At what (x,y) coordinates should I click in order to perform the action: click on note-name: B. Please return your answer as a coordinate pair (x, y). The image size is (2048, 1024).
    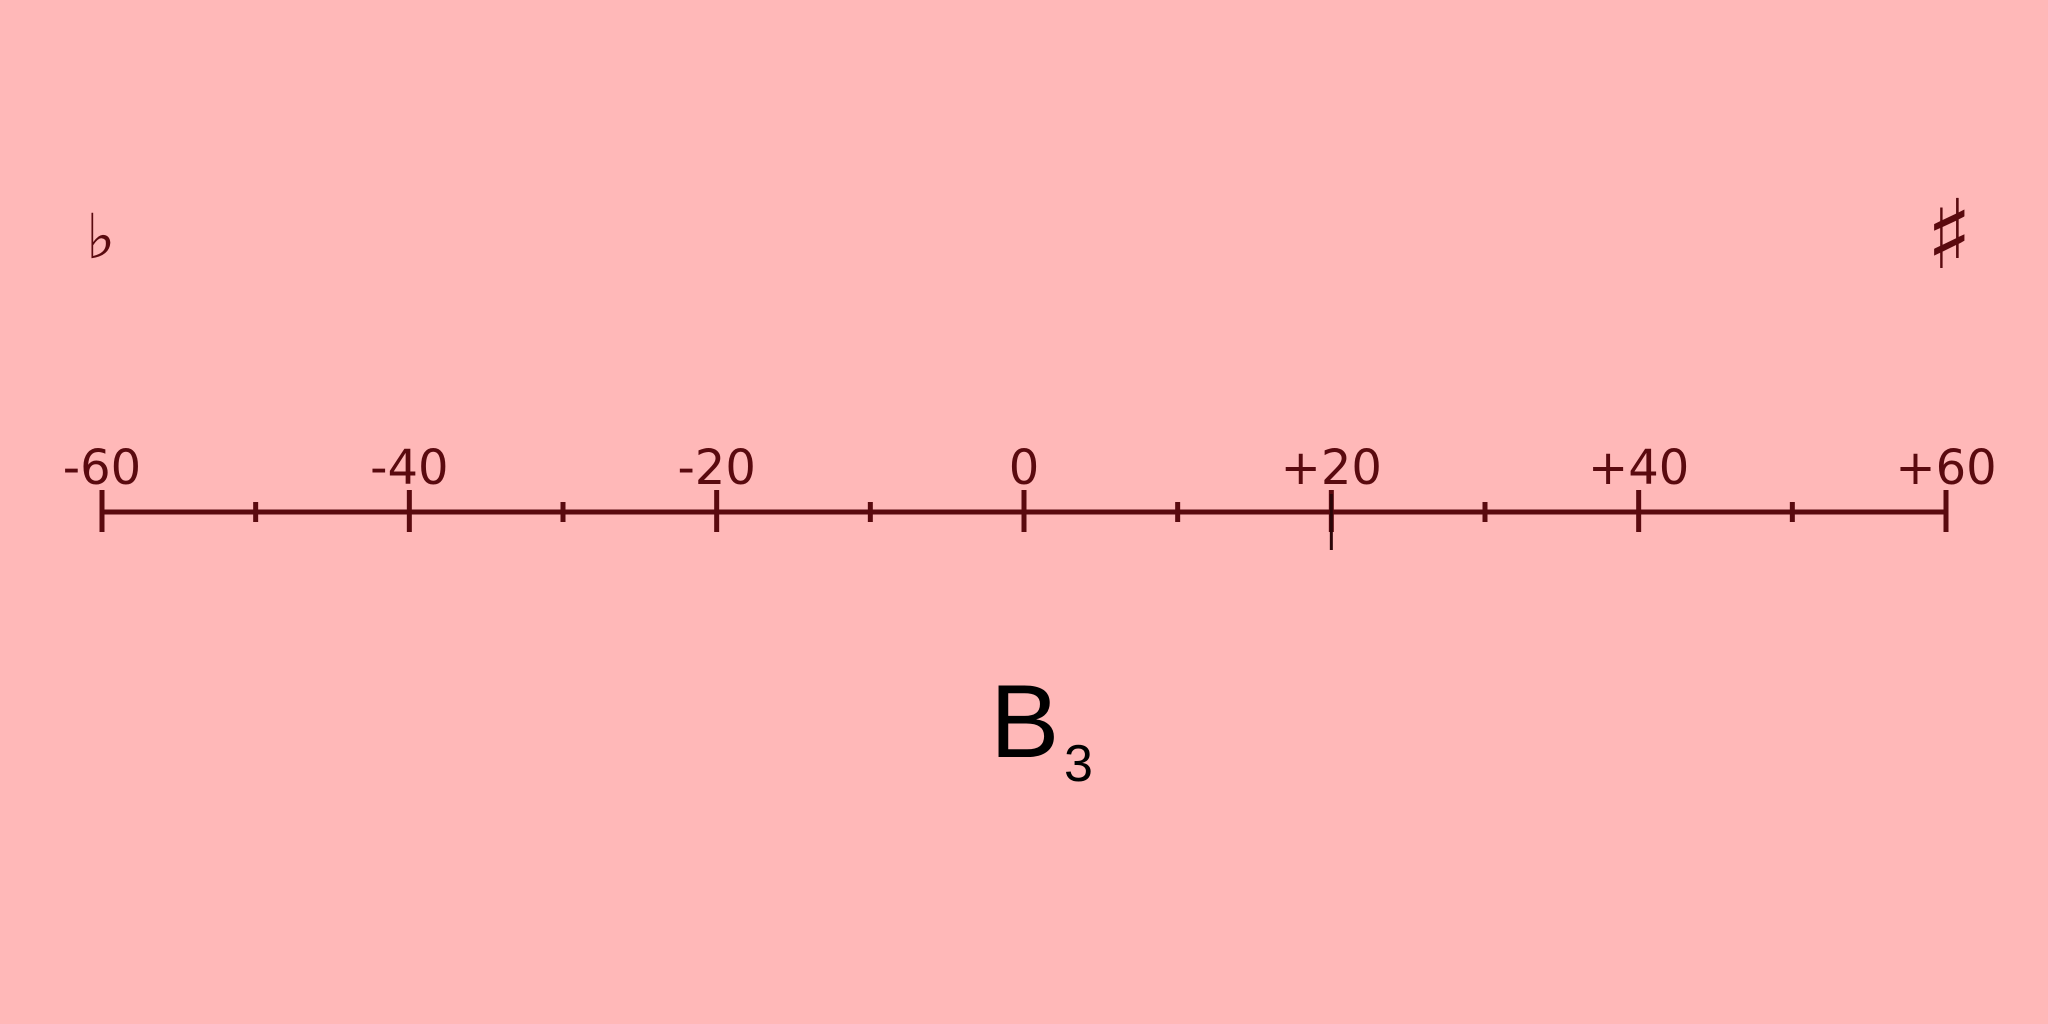
    Looking at the image, I should click on (1025, 722).